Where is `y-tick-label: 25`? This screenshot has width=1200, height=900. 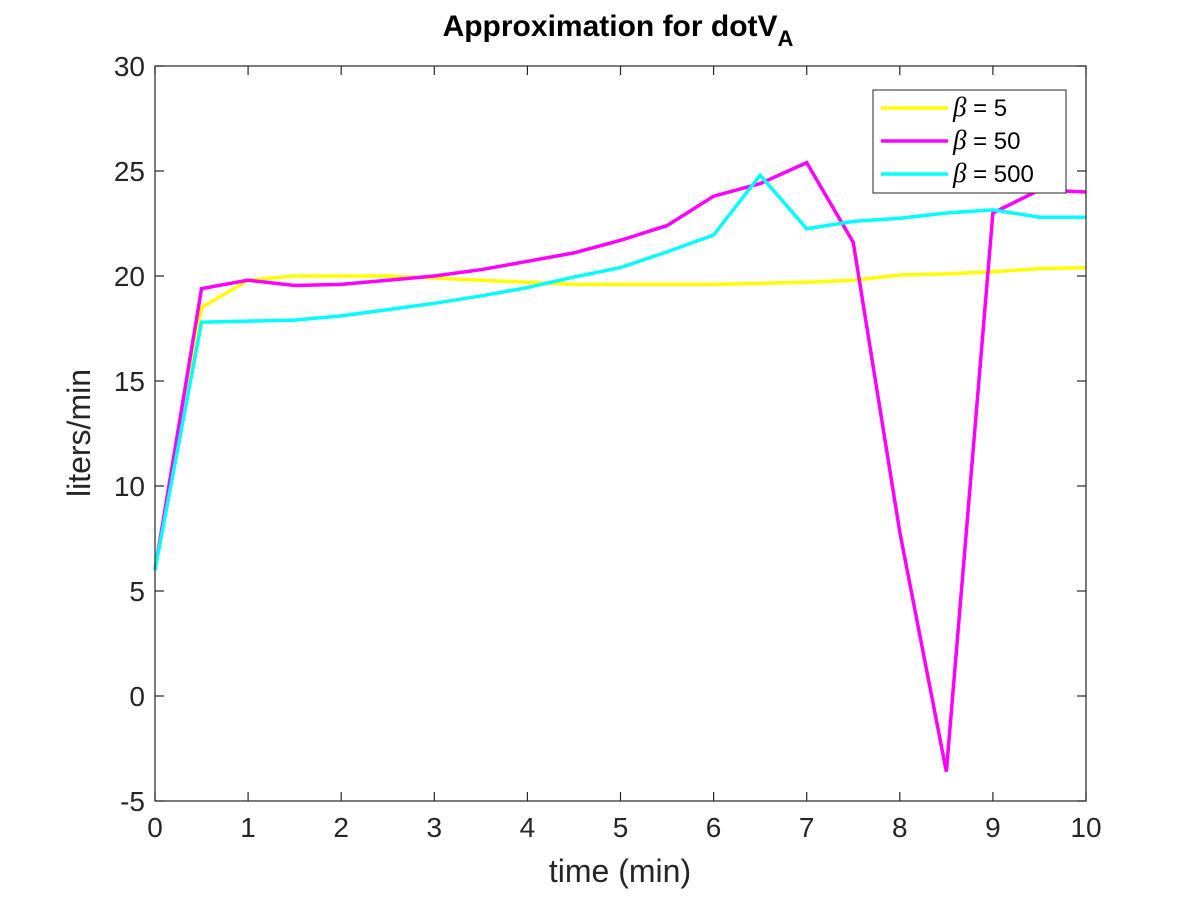 y-tick-label: 25 is located at coordinates (129, 171).